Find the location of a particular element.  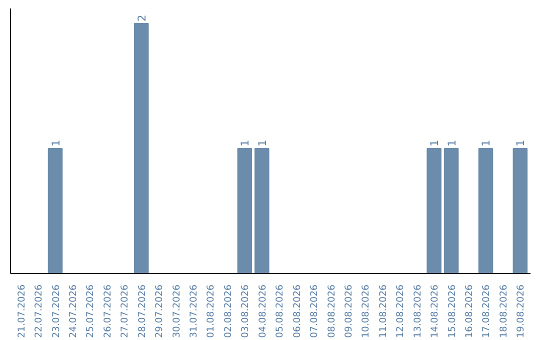

x-tick-label: 21.07.2026 is located at coordinates (22, 311).